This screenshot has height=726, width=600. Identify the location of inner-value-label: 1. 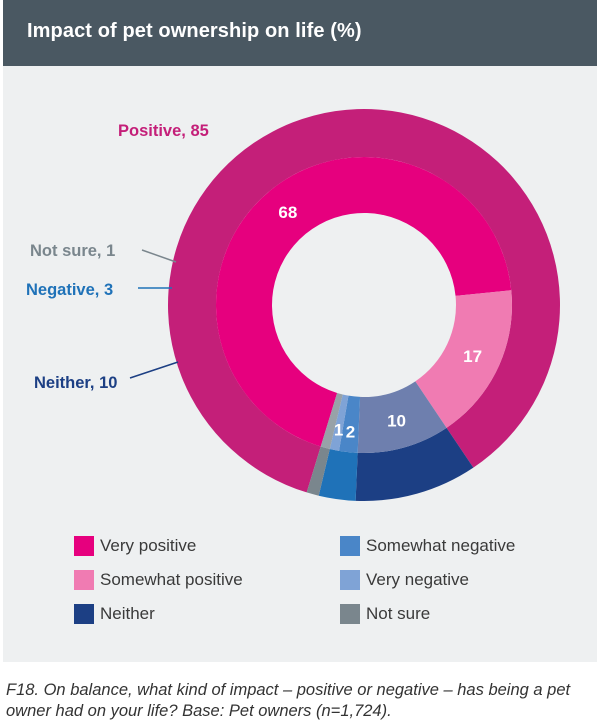
(338, 429).